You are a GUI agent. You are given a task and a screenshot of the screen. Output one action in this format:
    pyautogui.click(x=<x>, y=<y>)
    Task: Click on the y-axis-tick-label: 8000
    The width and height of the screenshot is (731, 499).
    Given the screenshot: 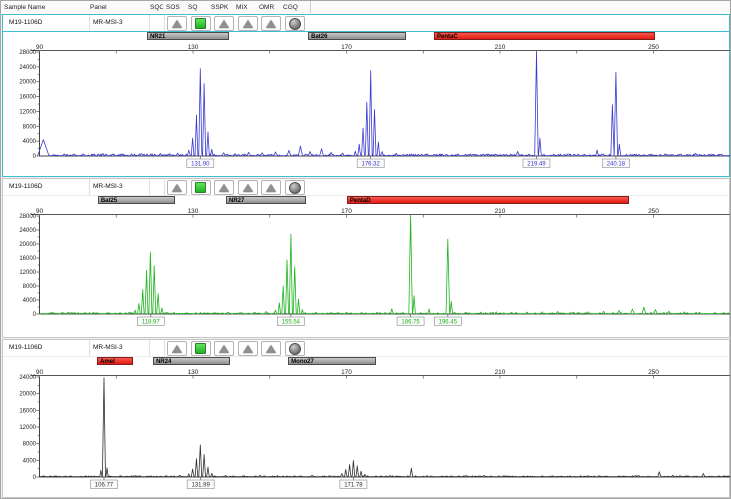 What is the action you would take?
    pyautogui.click(x=30, y=445)
    